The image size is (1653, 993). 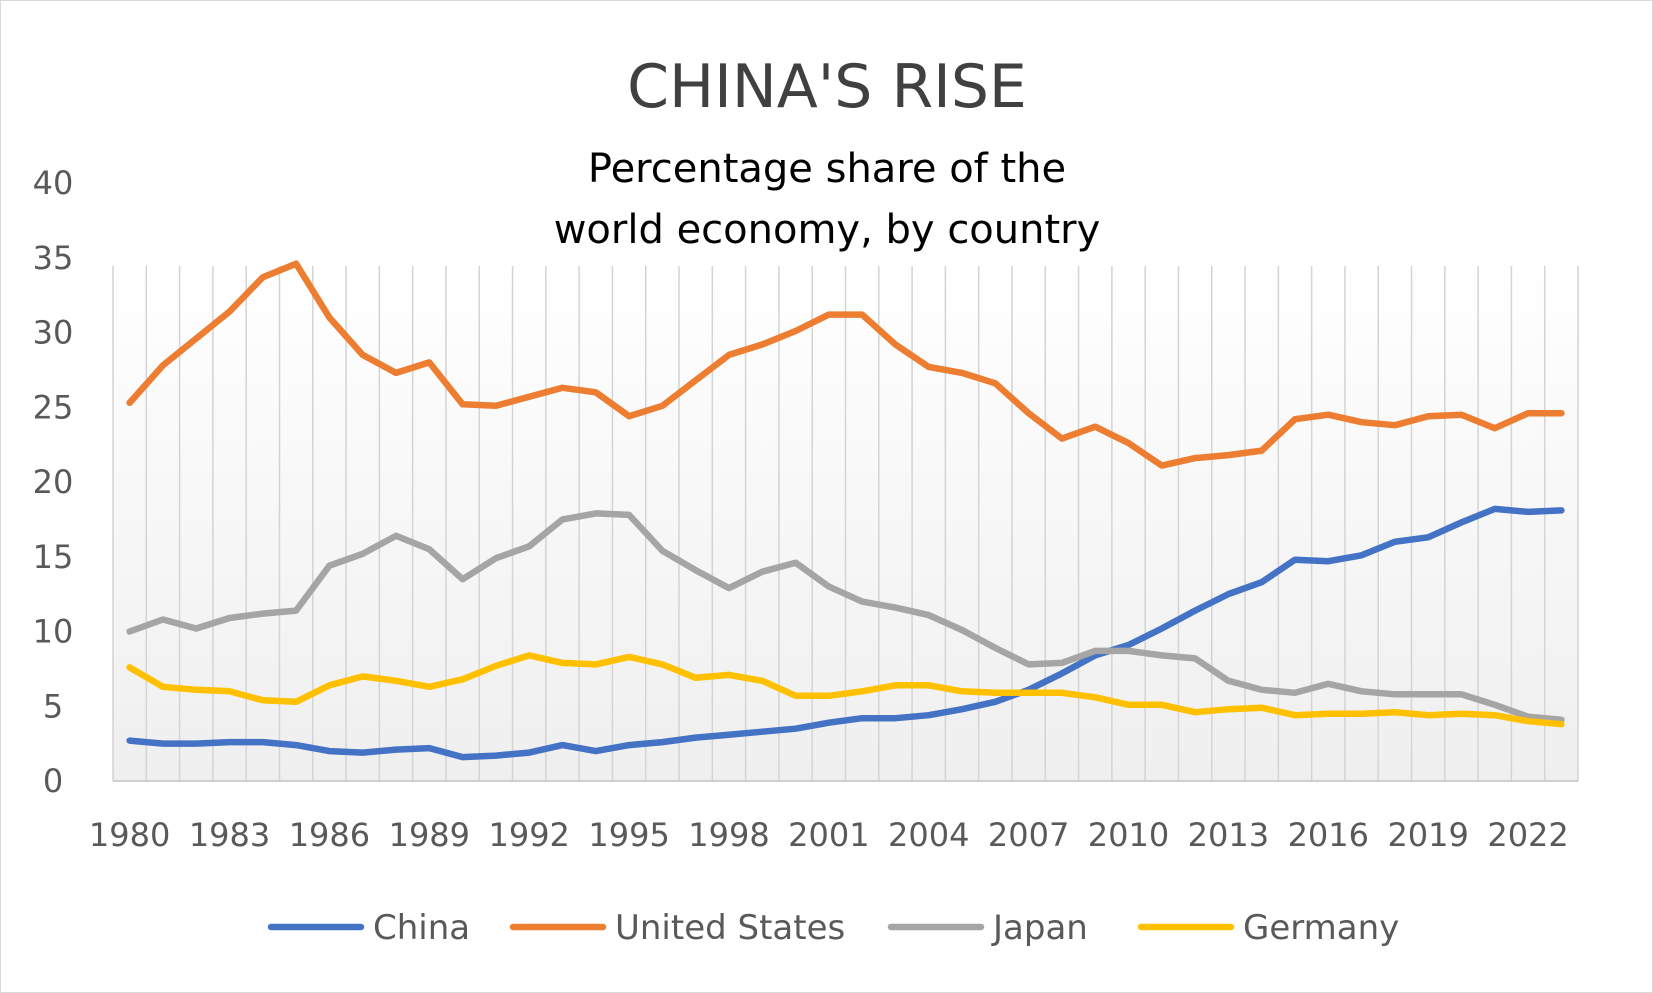 I want to click on y-axis-tick-labels: 0 5 10 15 20 25 30 35 40, so click(x=53, y=482).